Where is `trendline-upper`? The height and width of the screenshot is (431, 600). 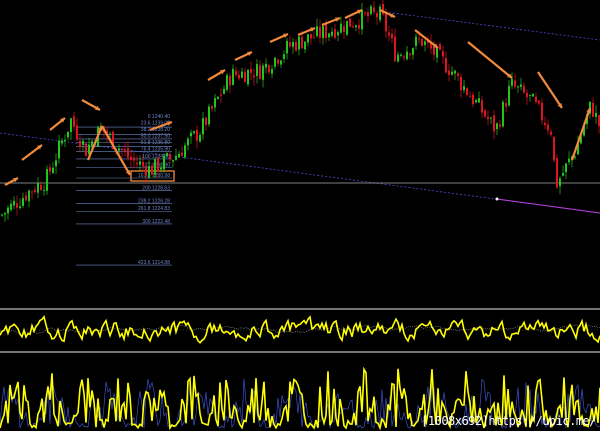 trendline-upper is located at coordinates (492, 26).